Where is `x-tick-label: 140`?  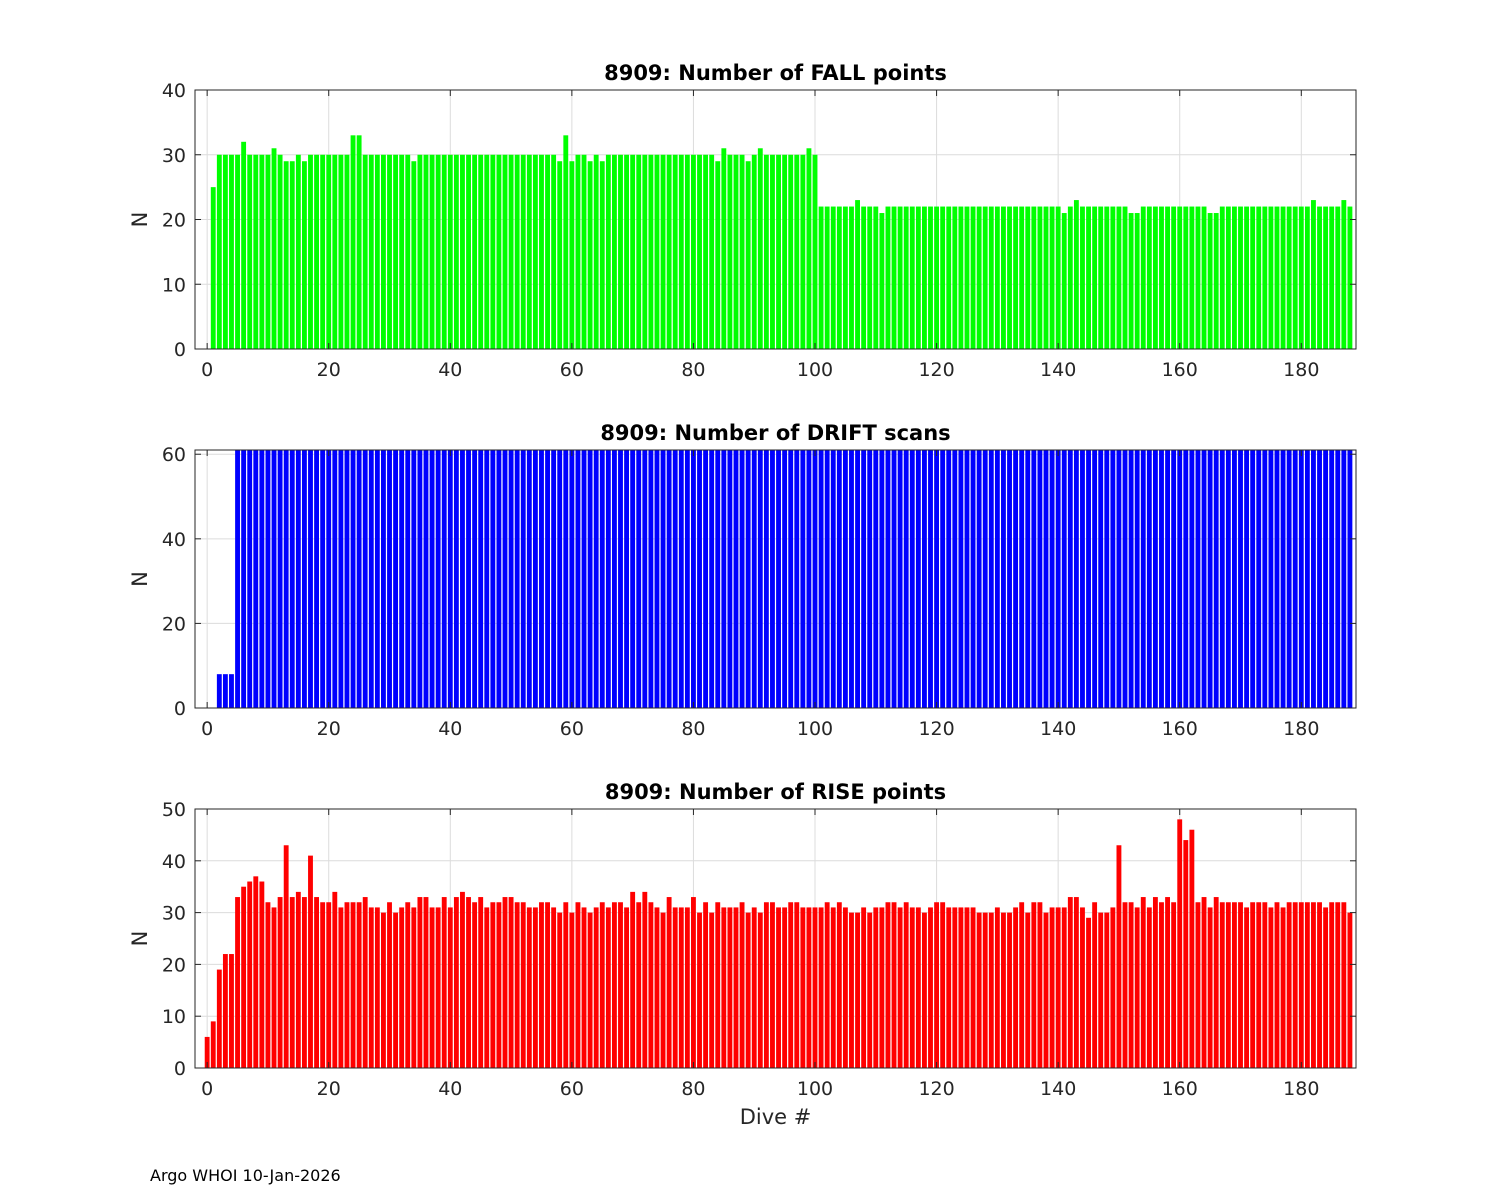
x-tick-label: 140 is located at coordinates (1058, 729).